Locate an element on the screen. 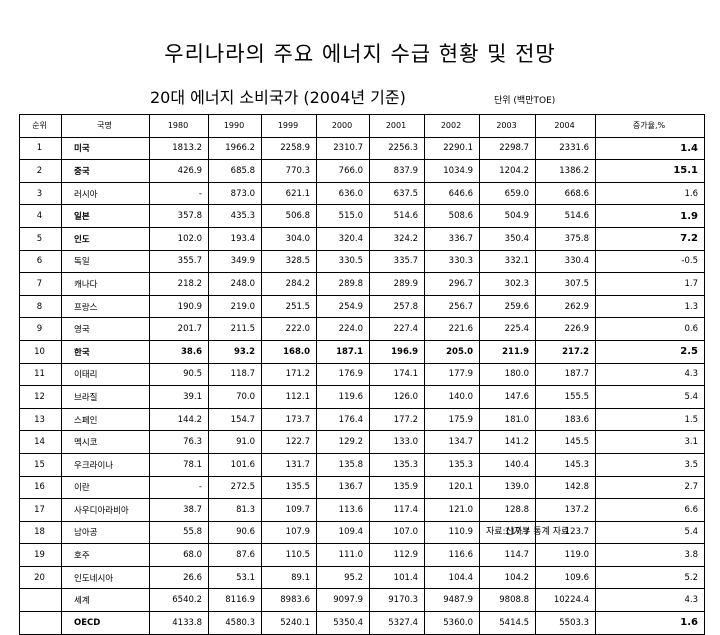 This screenshot has width=720, height=635. value-cell: 109.6 is located at coordinates (565, 577).